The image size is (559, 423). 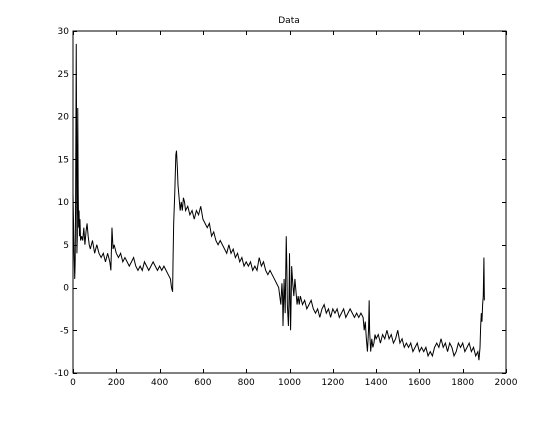 I want to click on y-tick-label: 15, so click(x=63, y=160).